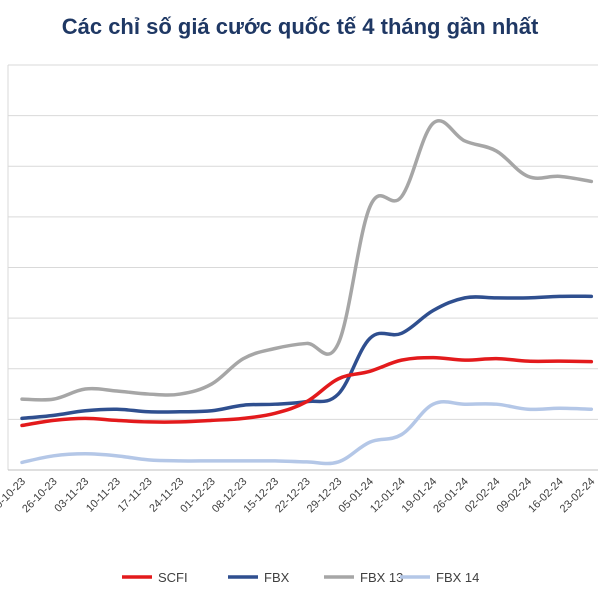 This screenshot has width=600, height=600. I want to click on legend-item: FBX 14, so click(439, 577).